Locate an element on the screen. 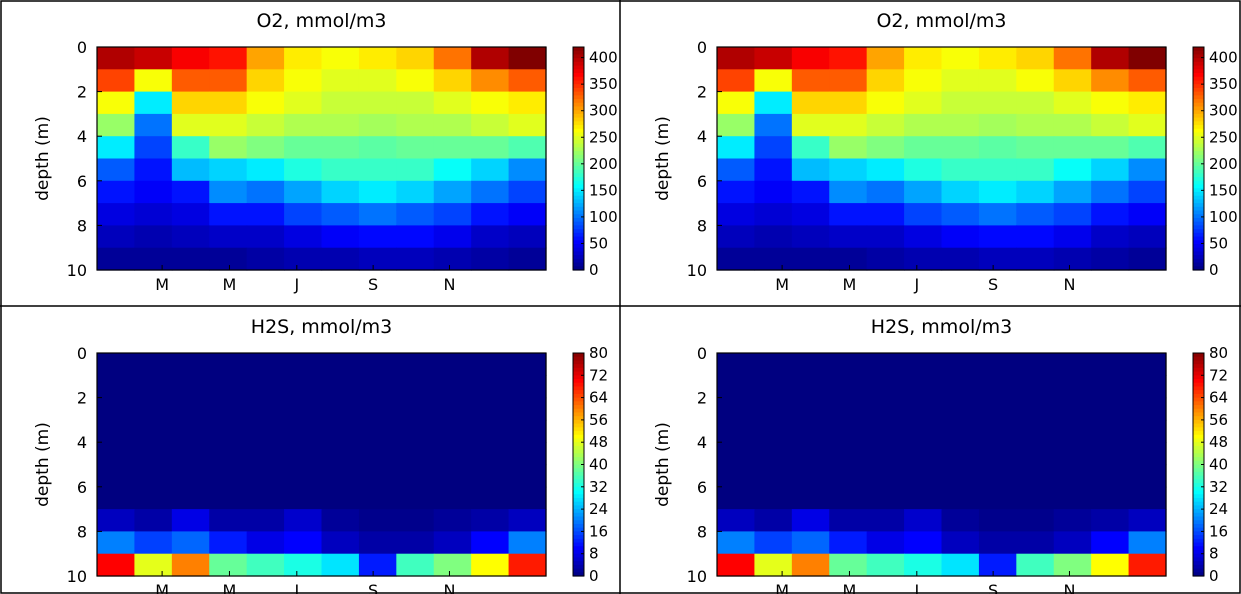 The image size is (1241, 594). chart-title: O2, mmol/m3 is located at coordinates (321, 21).